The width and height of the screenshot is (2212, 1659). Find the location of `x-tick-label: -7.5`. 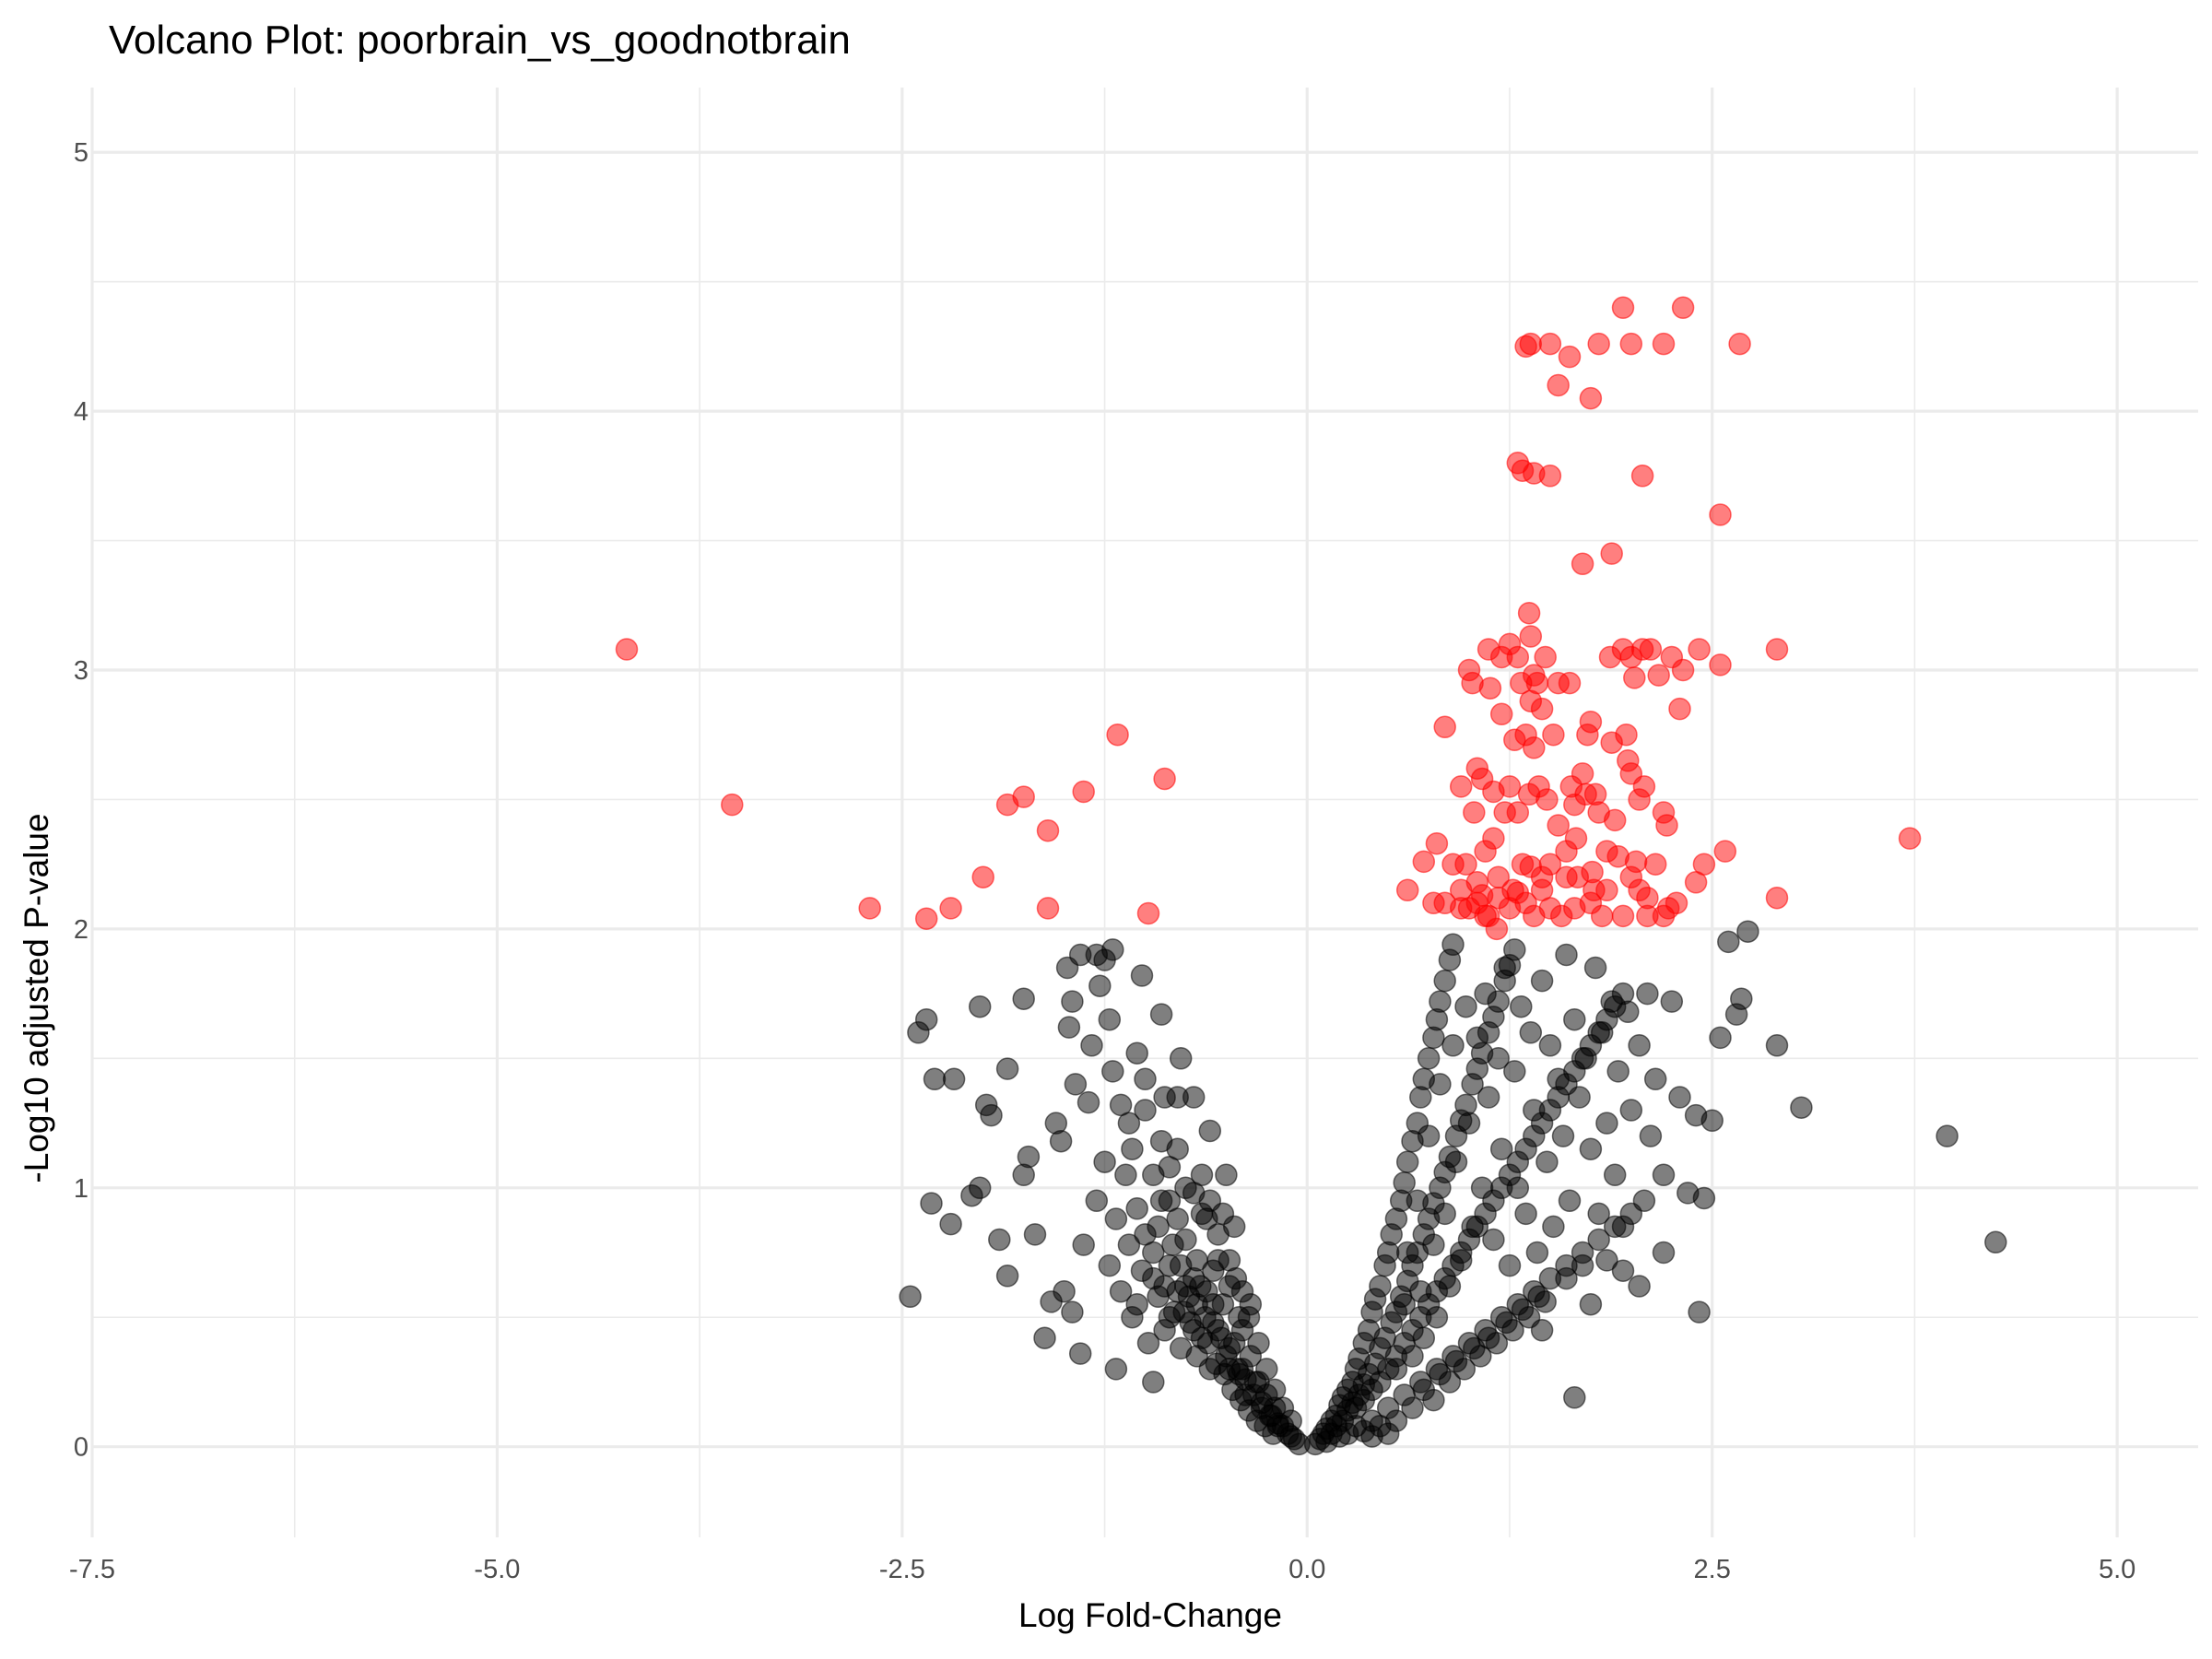

x-tick-label: -7.5 is located at coordinates (92, 1569).